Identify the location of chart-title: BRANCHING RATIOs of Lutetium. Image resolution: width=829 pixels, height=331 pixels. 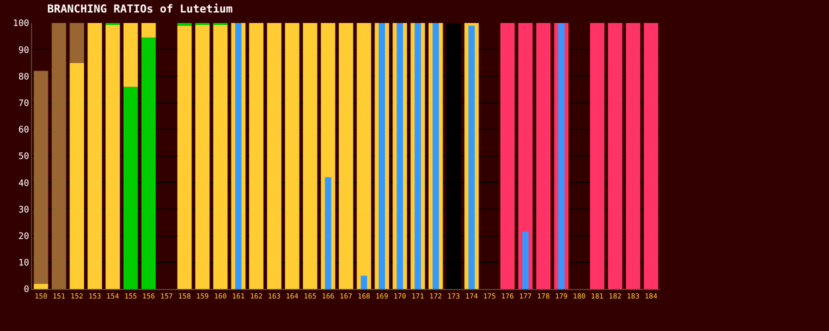
(140, 9).